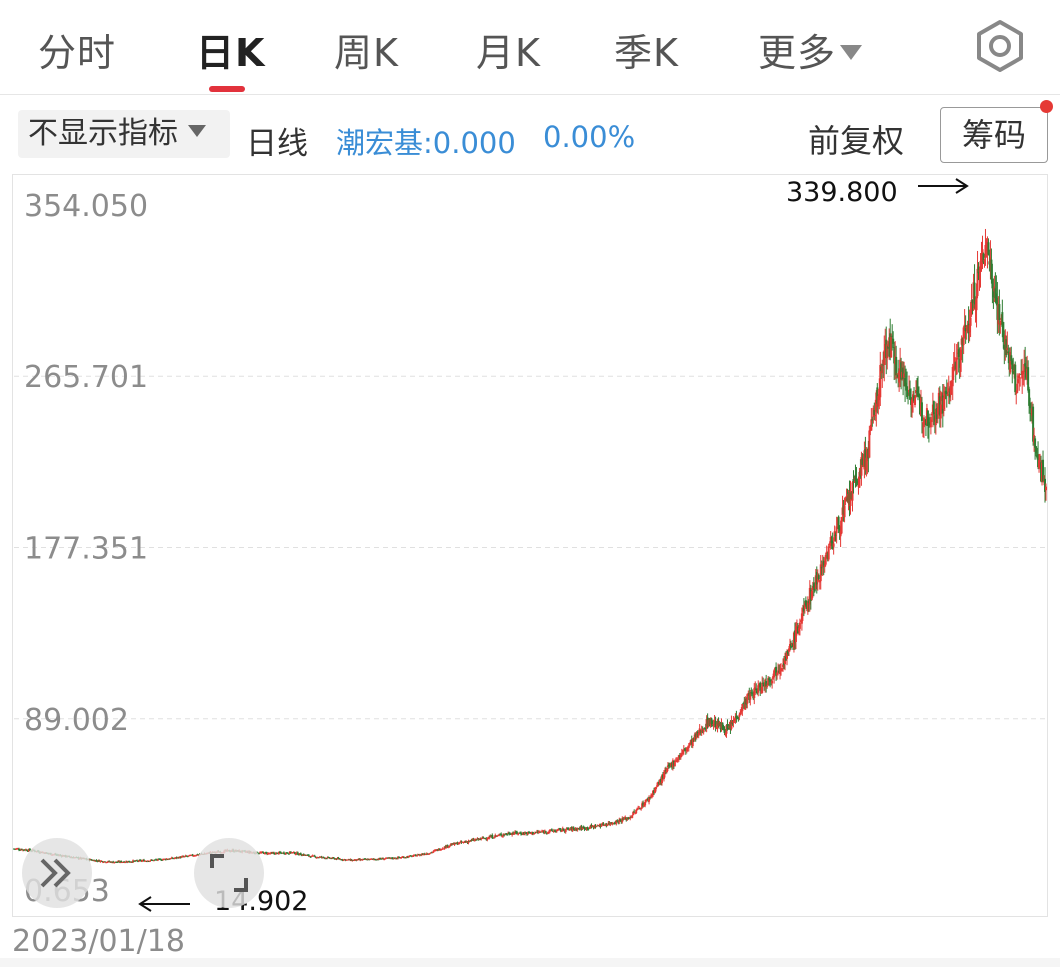 The image size is (1060, 967). Describe the element at coordinates (77, 53) in the screenshot. I see `tab-fenshi: 分时` at that location.